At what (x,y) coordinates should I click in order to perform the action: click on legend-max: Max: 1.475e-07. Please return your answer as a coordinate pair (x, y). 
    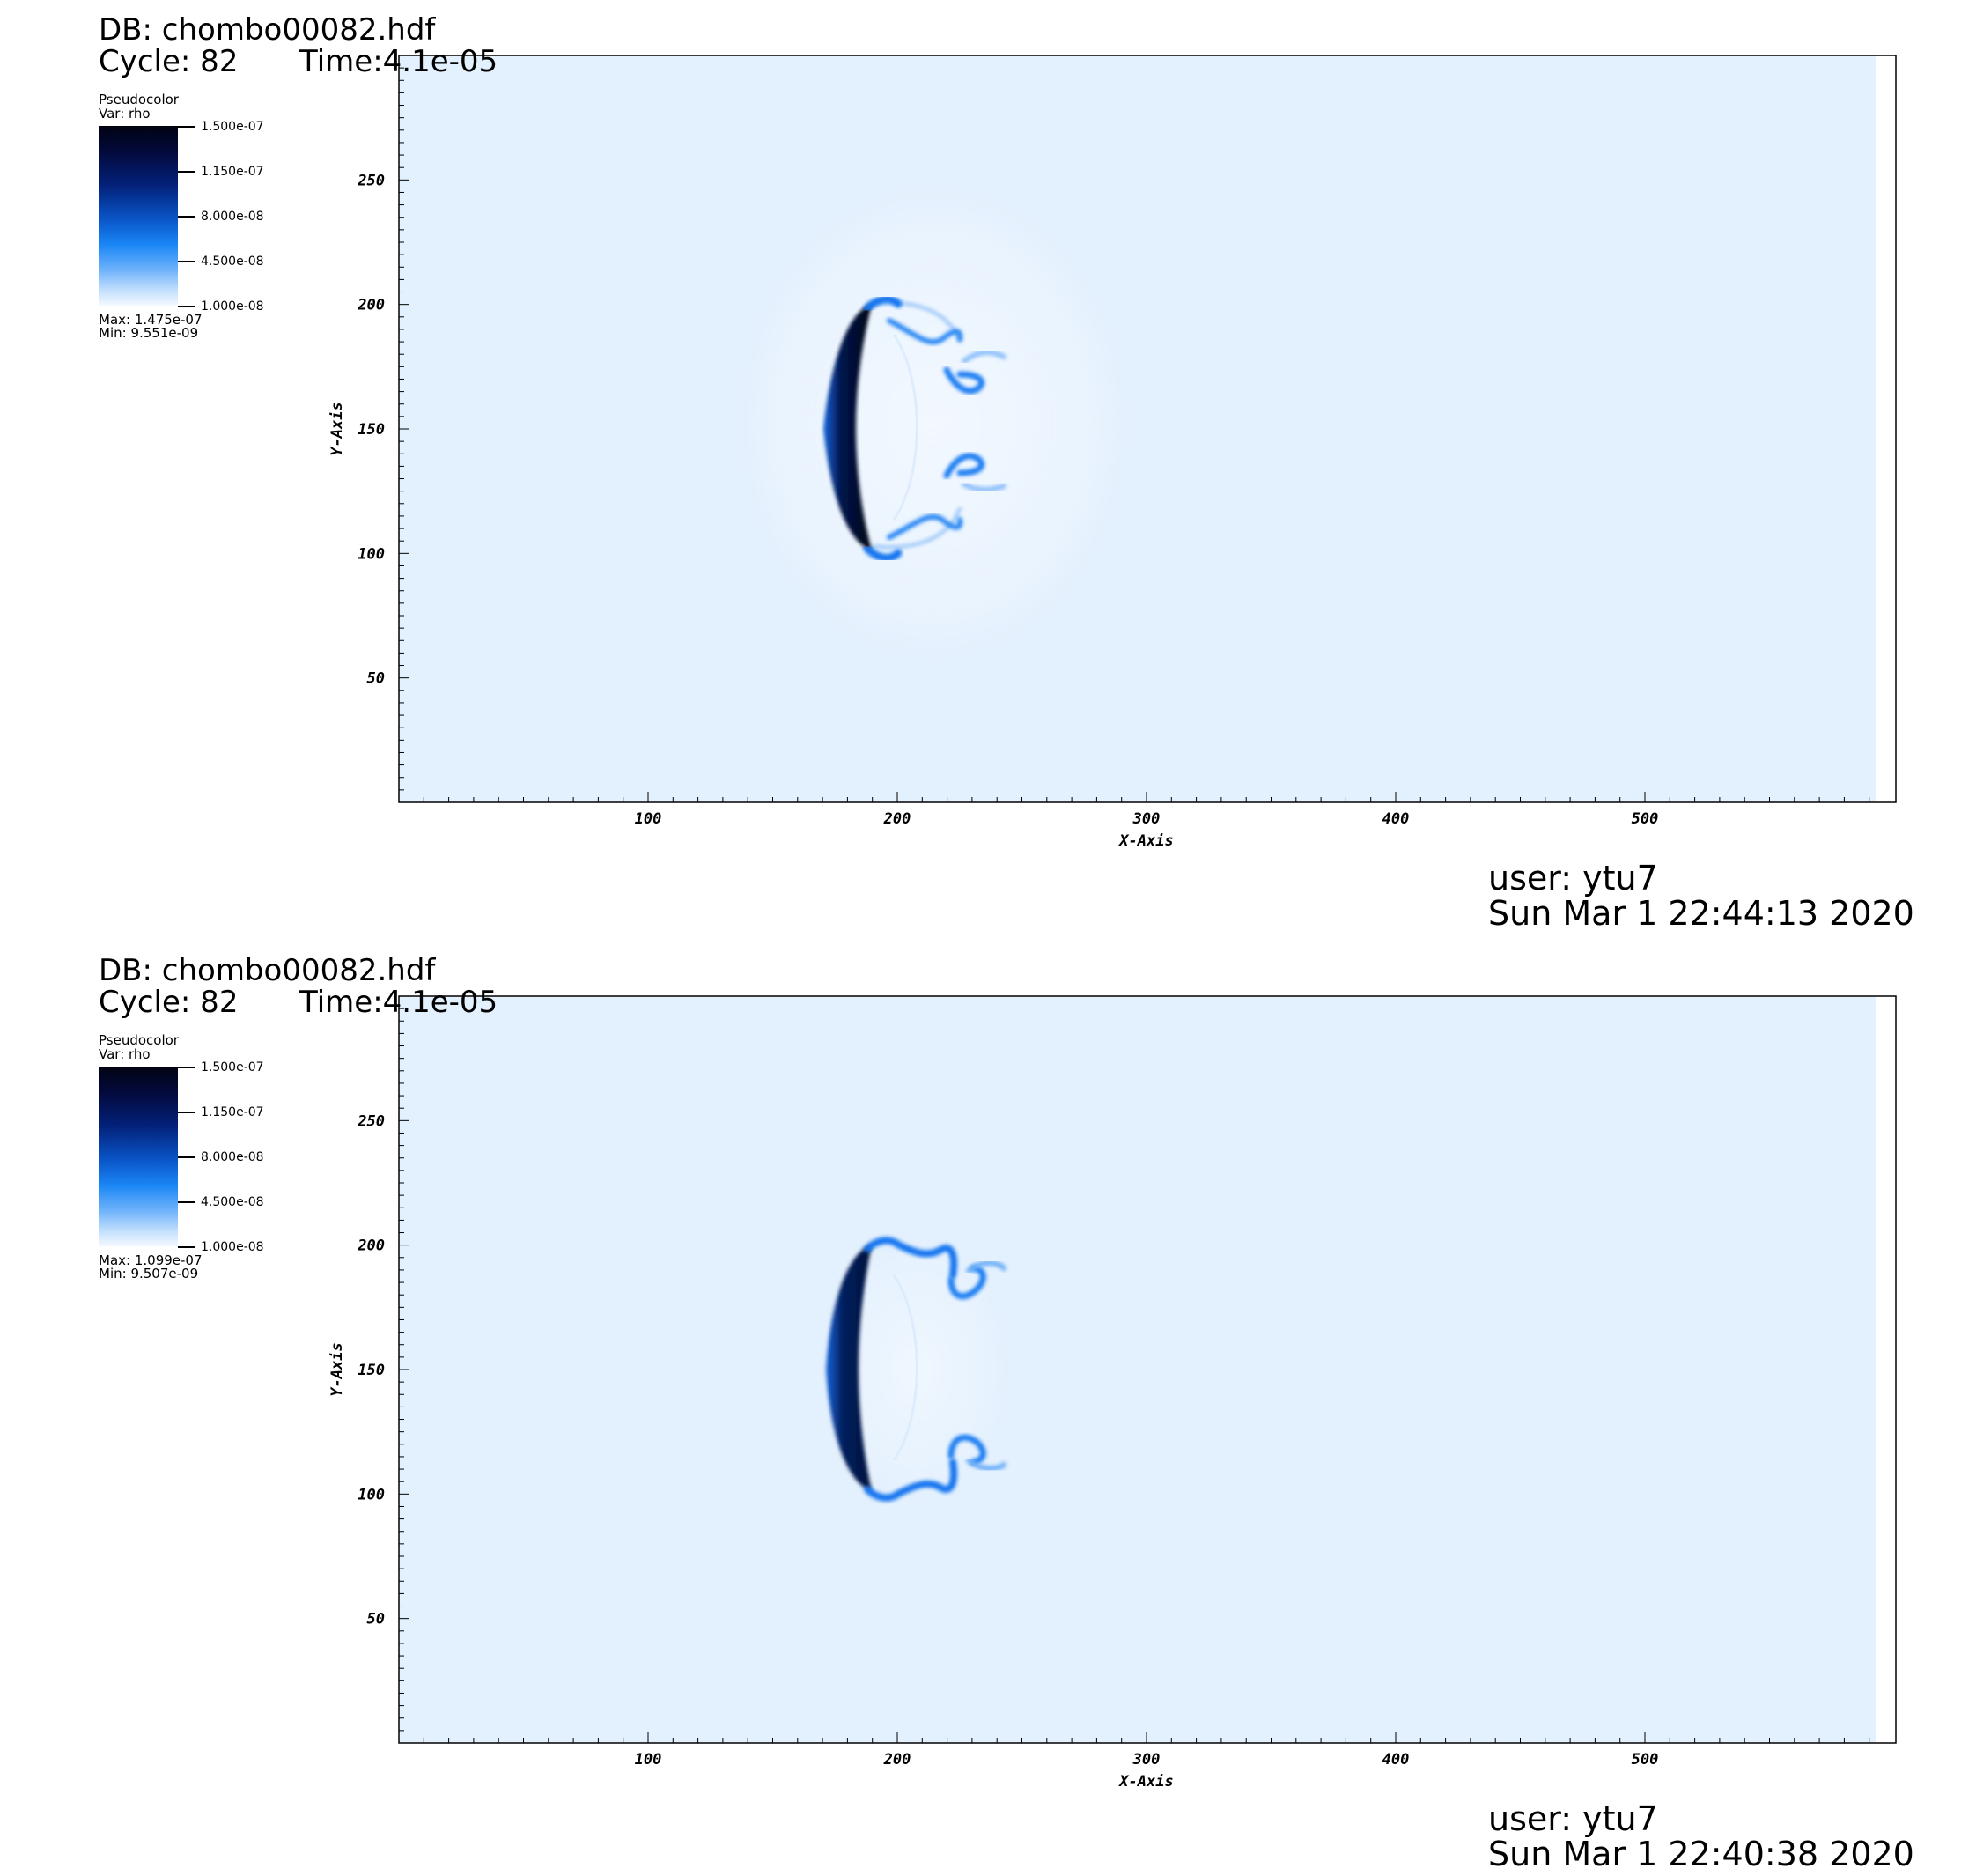
    Looking at the image, I should click on (151, 320).